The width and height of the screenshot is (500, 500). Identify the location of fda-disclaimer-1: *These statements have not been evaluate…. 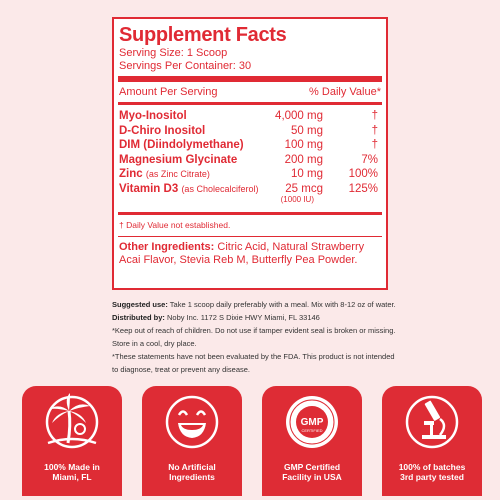
(253, 356).